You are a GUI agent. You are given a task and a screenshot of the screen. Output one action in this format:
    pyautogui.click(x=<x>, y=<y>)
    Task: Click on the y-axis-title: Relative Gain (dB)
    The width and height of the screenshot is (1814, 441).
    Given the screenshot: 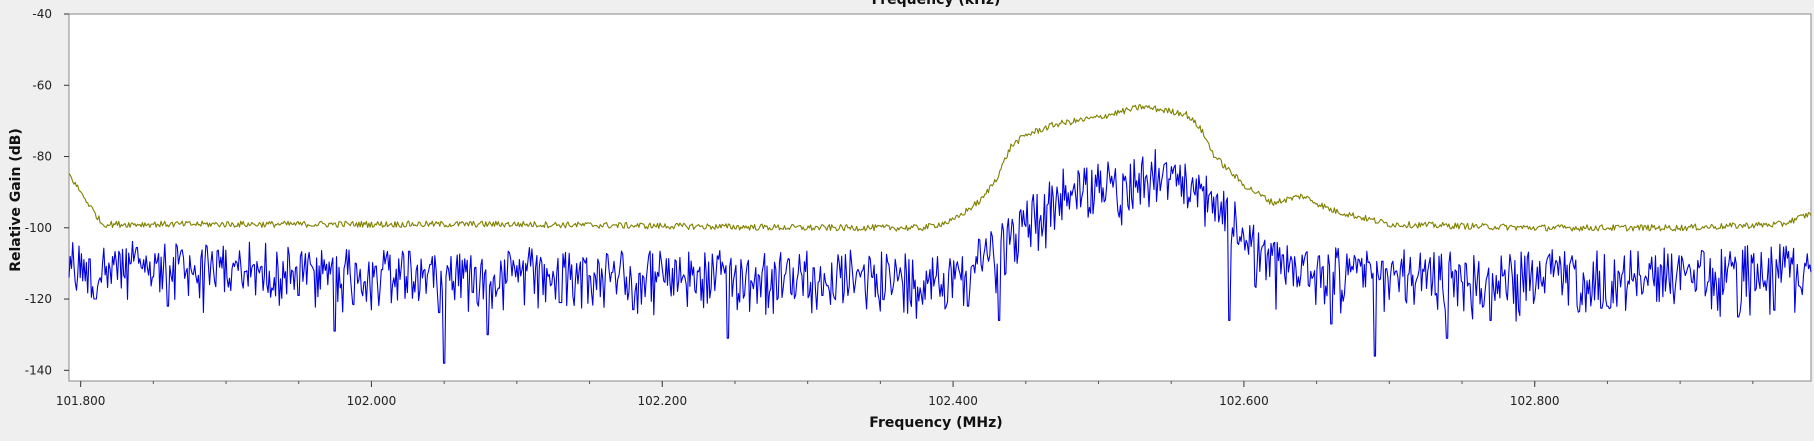 What is the action you would take?
    pyautogui.click(x=16, y=200)
    